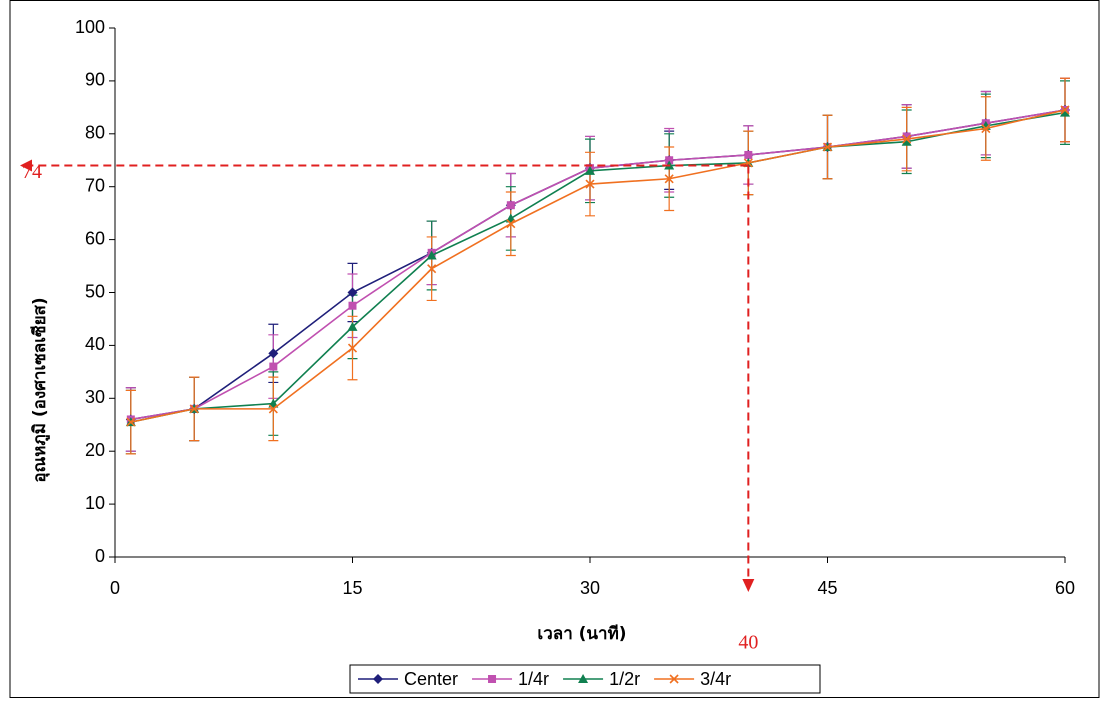  Describe the element at coordinates (95, 185) in the screenshot. I see `y-tick-label: 70` at that location.